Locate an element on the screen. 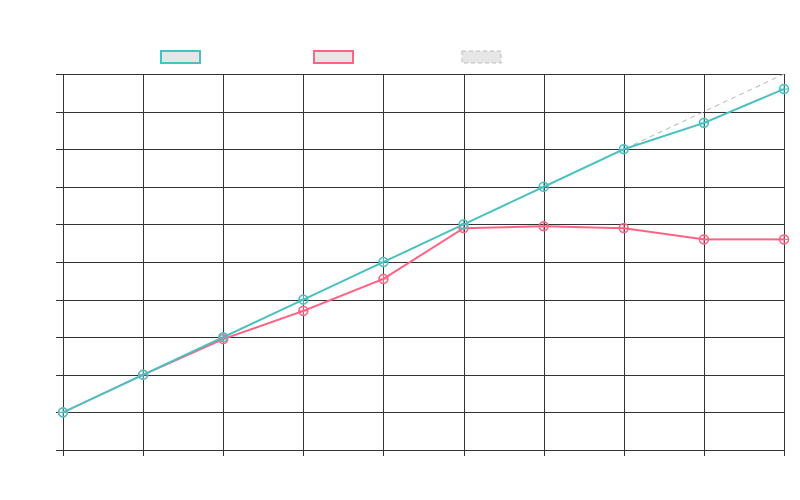 The width and height of the screenshot is (800, 500). legend is located at coordinates (331, 57).